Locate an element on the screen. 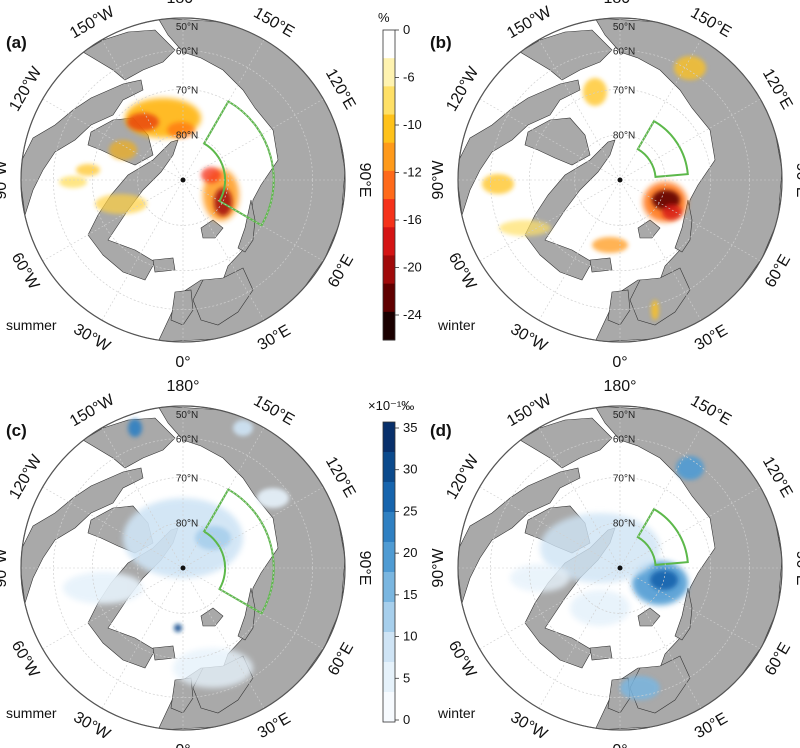  land-greenland is located at coordinates (570, 210).